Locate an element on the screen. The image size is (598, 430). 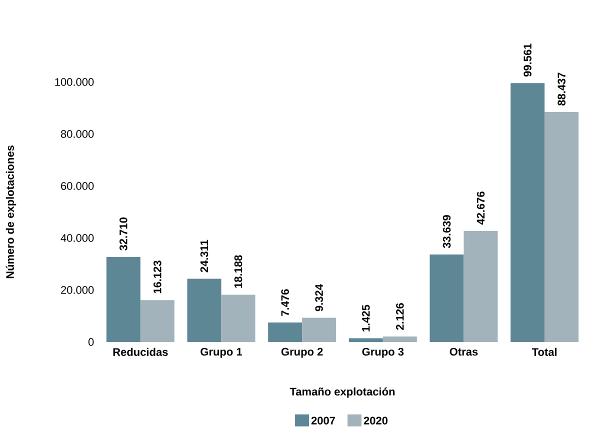
legend-label: 2020 is located at coordinates (376, 420).